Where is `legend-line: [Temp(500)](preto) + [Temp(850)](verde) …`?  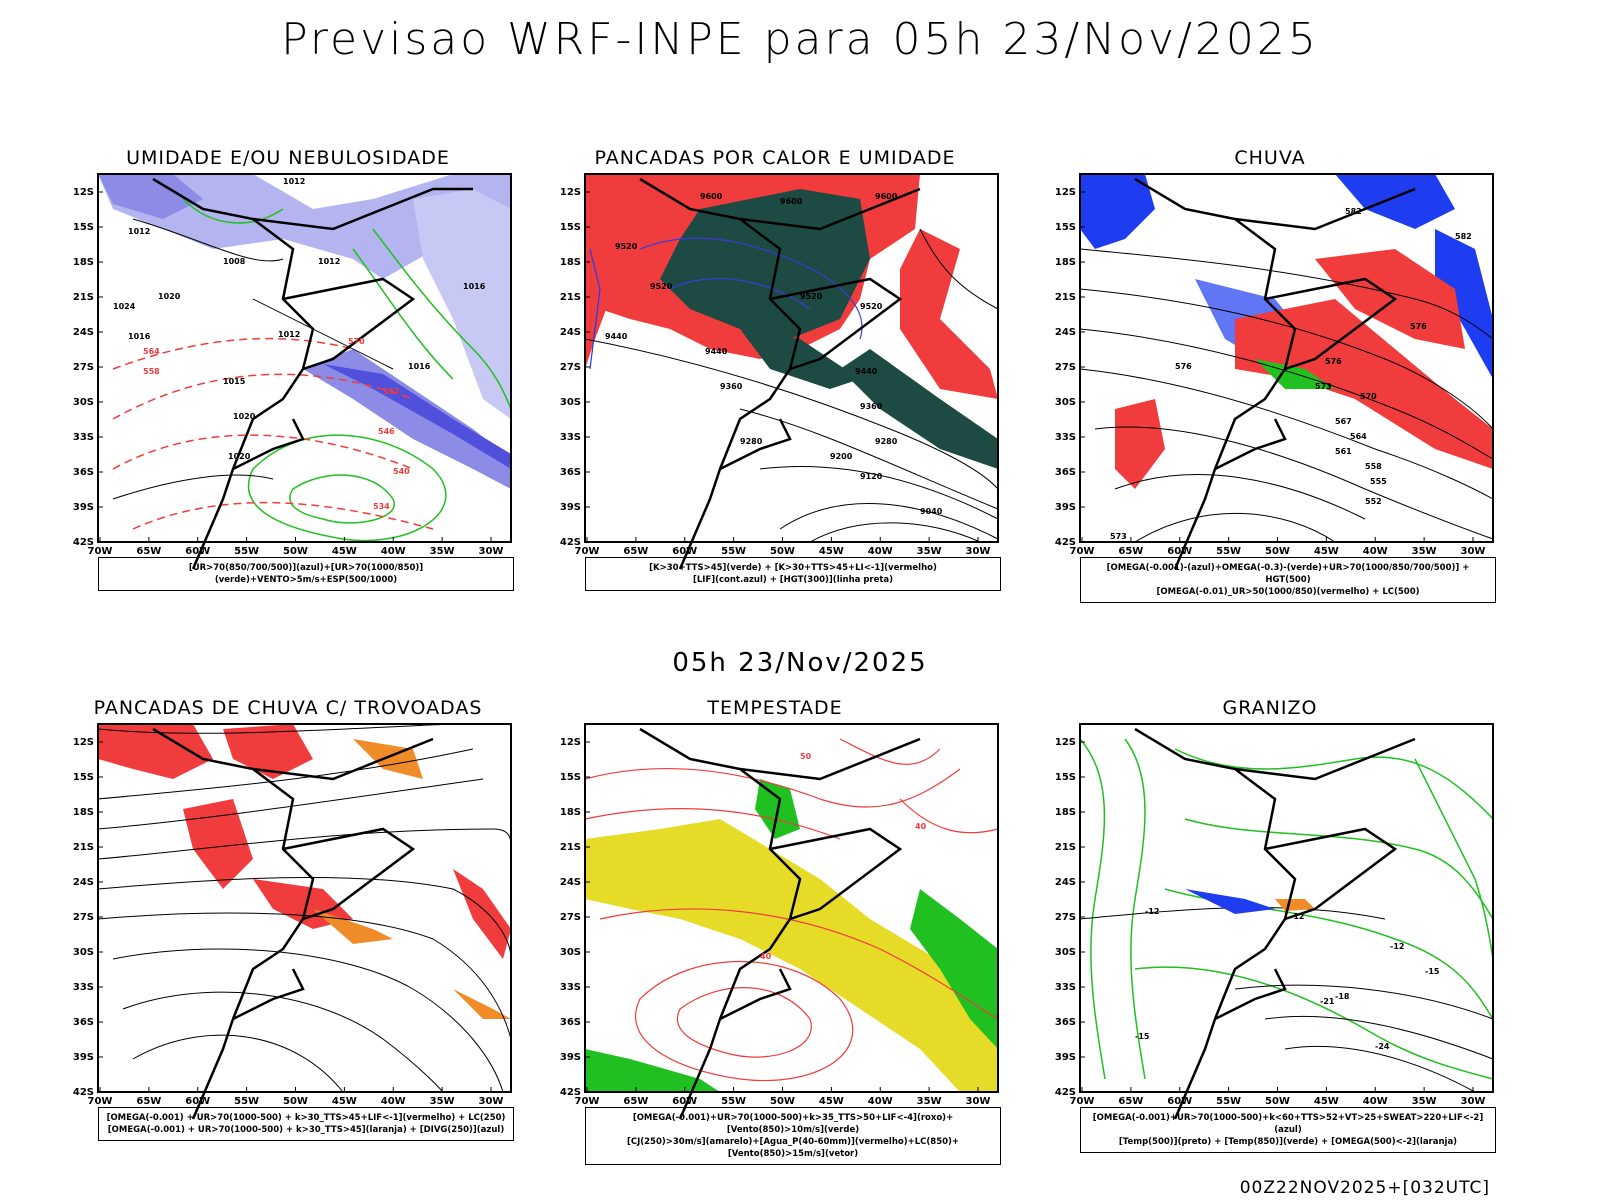
legend-line: [Temp(500)](preto) + [Temp(850)](verde) … is located at coordinates (1288, 1142).